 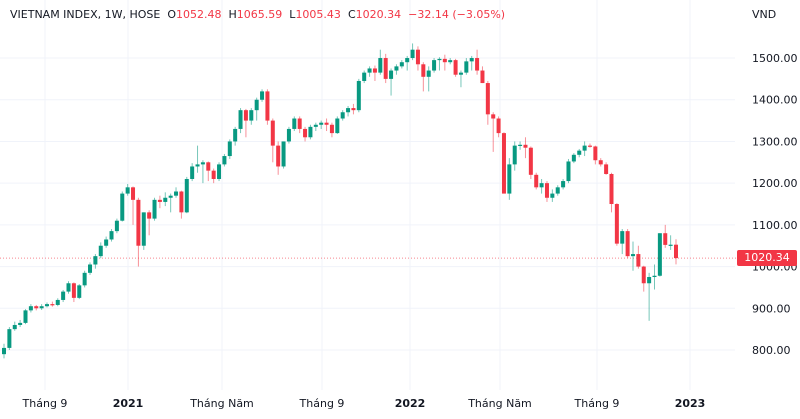 I want to click on high-value: 1065.59, so click(x=259, y=14).